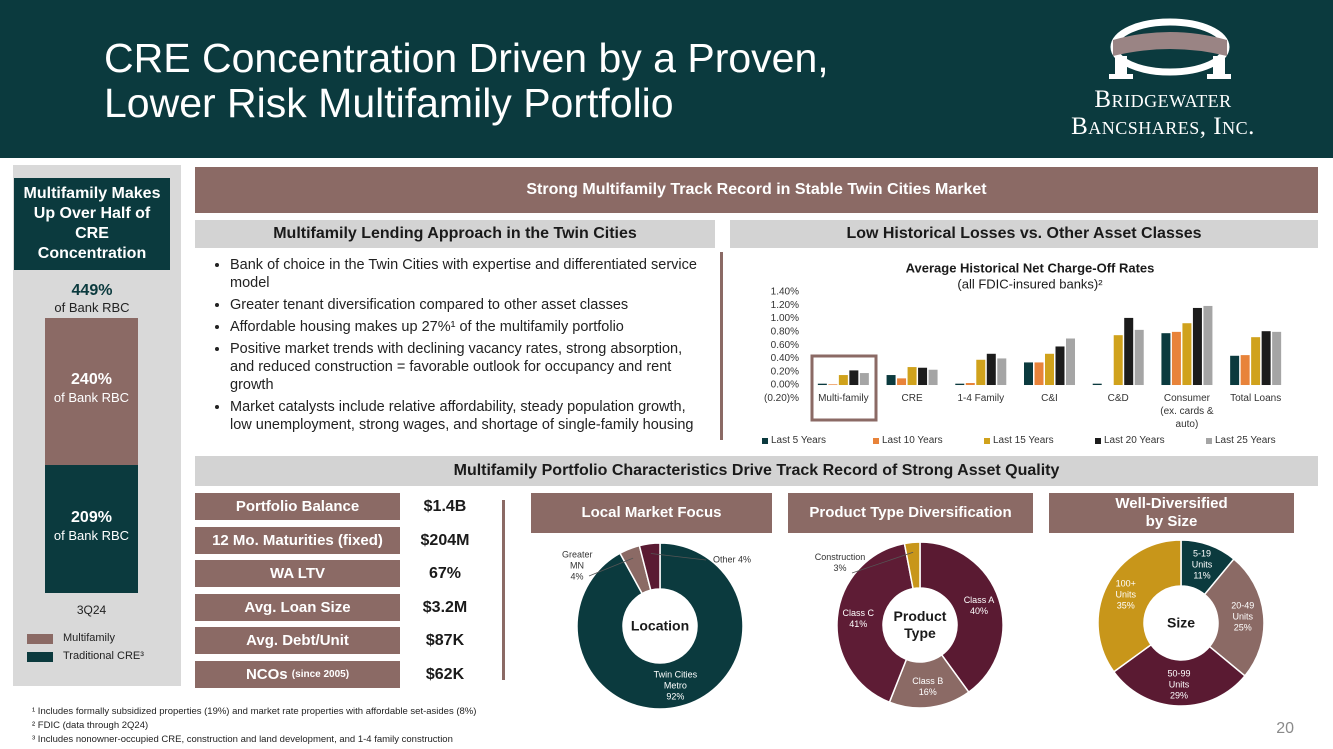 The width and height of the screenshot is (1333, 749). I want to click on slice-value: 40%, so click(978, 610).